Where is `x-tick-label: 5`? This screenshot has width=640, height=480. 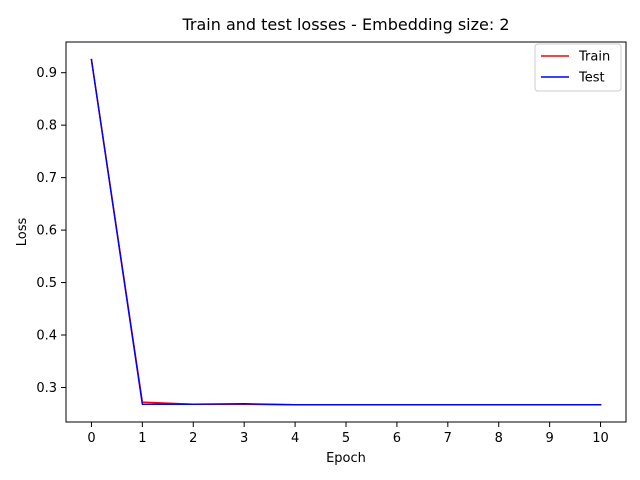 x-tick-label: 5 is located at coordinates (346, 438).